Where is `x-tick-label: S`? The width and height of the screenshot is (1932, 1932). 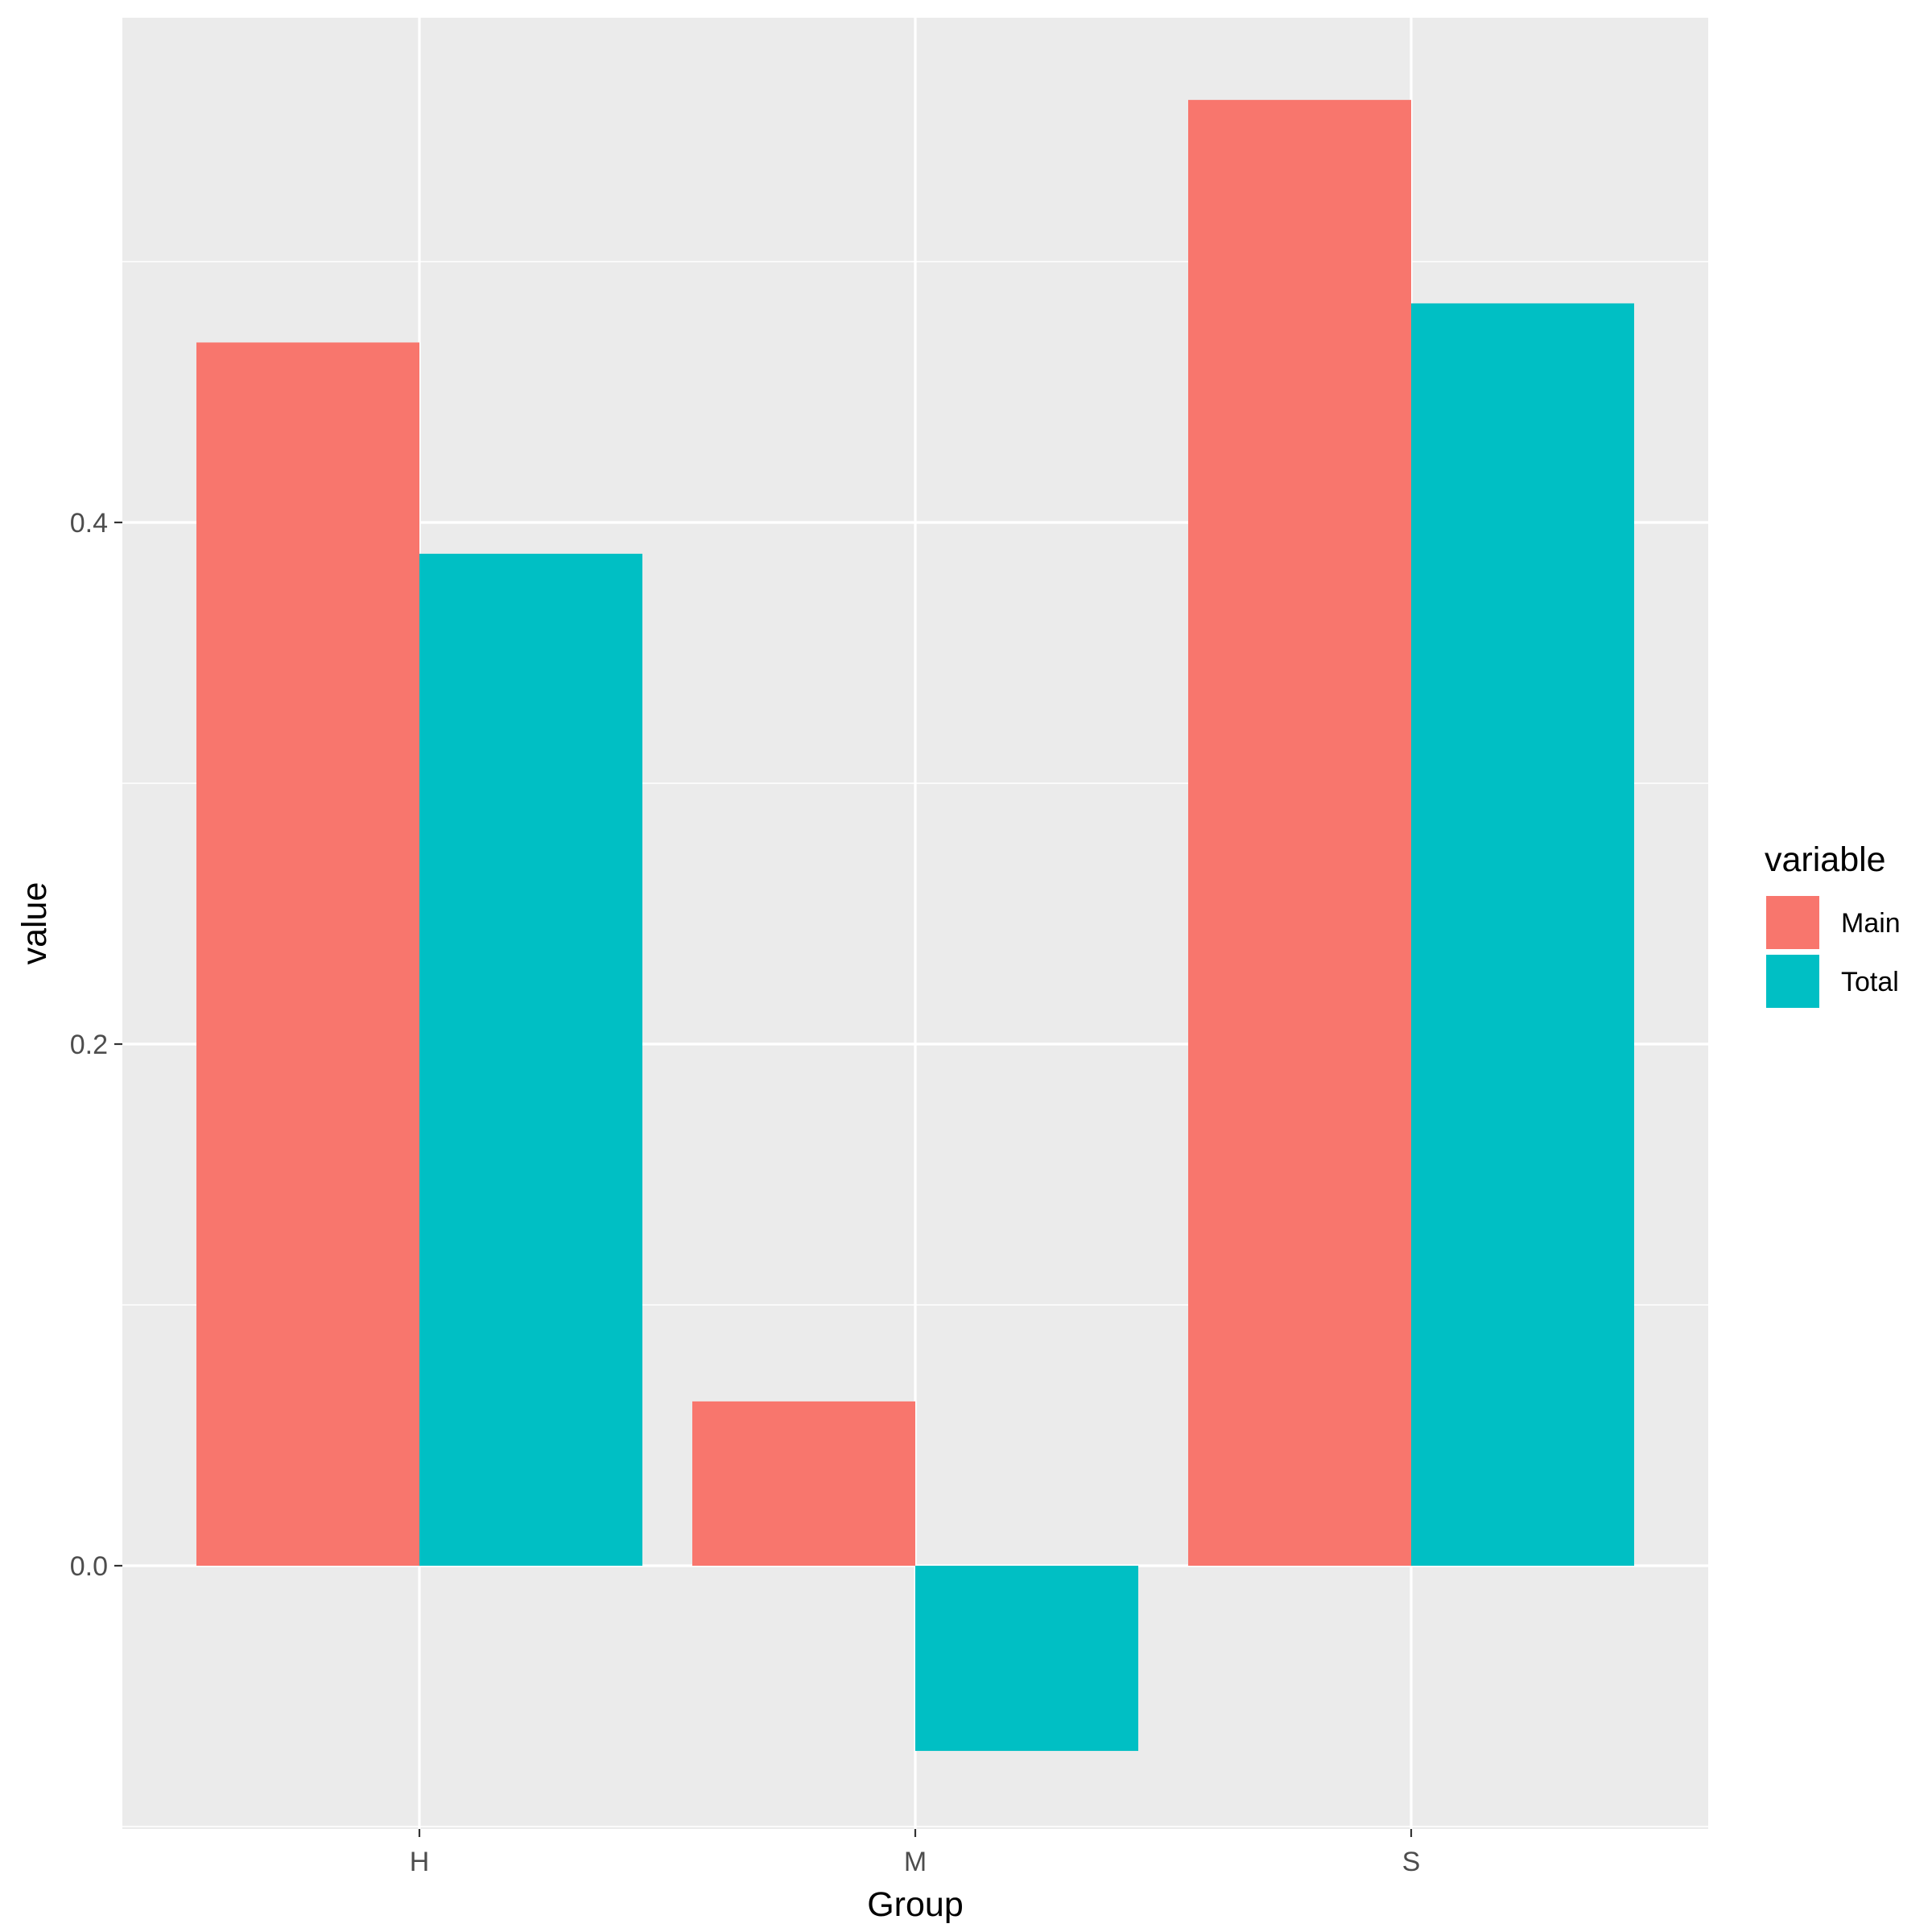
x-tick-label: S is located at coordinates (1411, 1862).